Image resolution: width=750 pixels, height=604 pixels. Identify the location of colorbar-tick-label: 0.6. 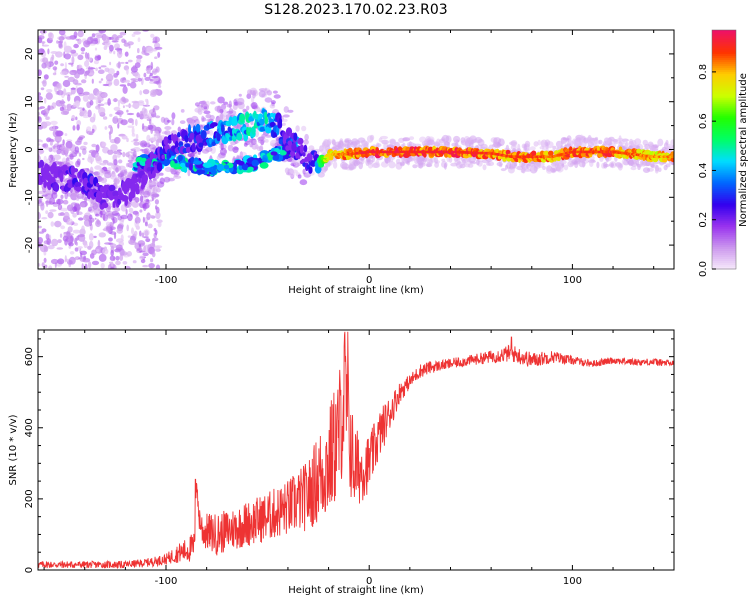
(703, 121).